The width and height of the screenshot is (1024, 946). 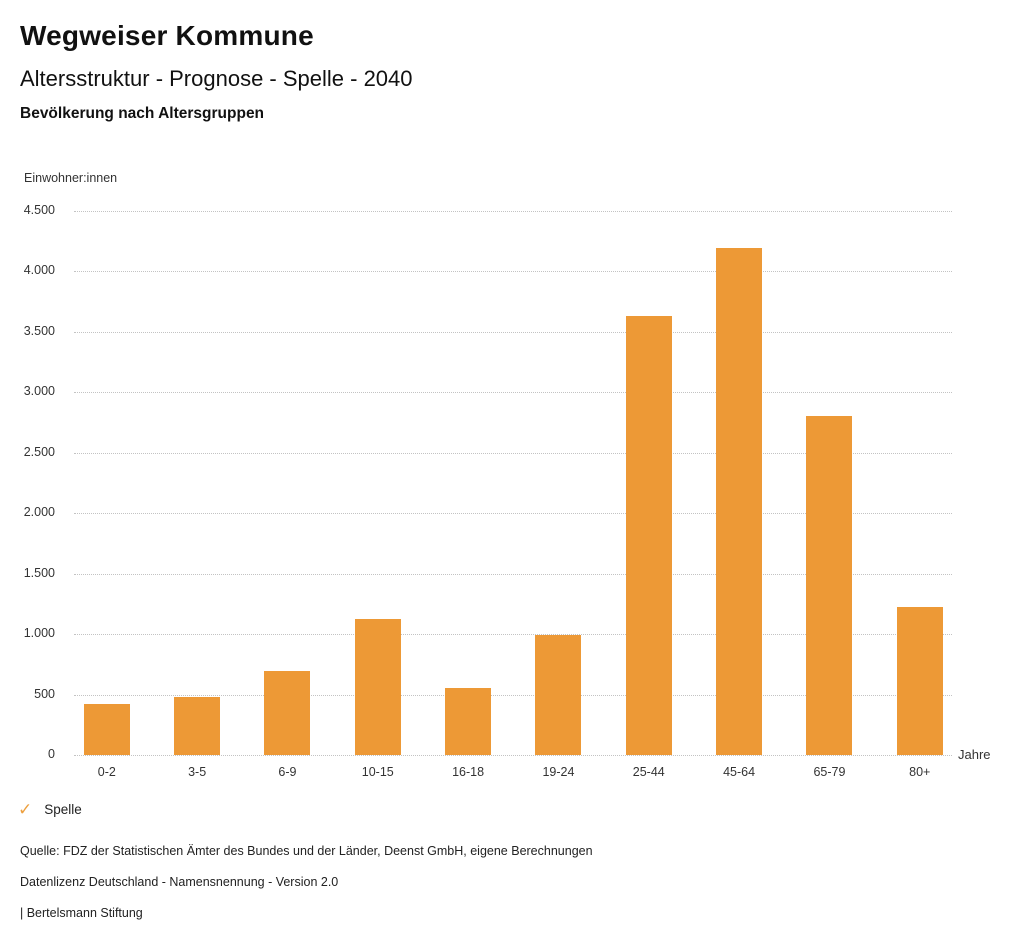 I want to click on x-tick-label: 65-79, so click(x=829, y=772).